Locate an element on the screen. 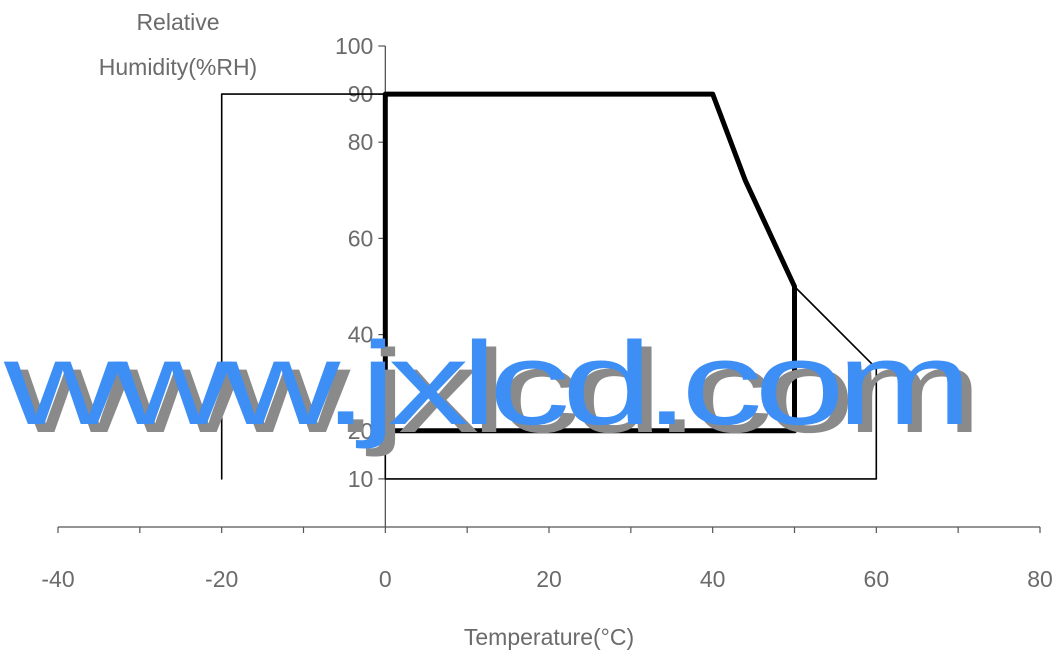 This screenshot has width=1059, height=656. x-tick-label: -40 is located at coordinates (57, 579).